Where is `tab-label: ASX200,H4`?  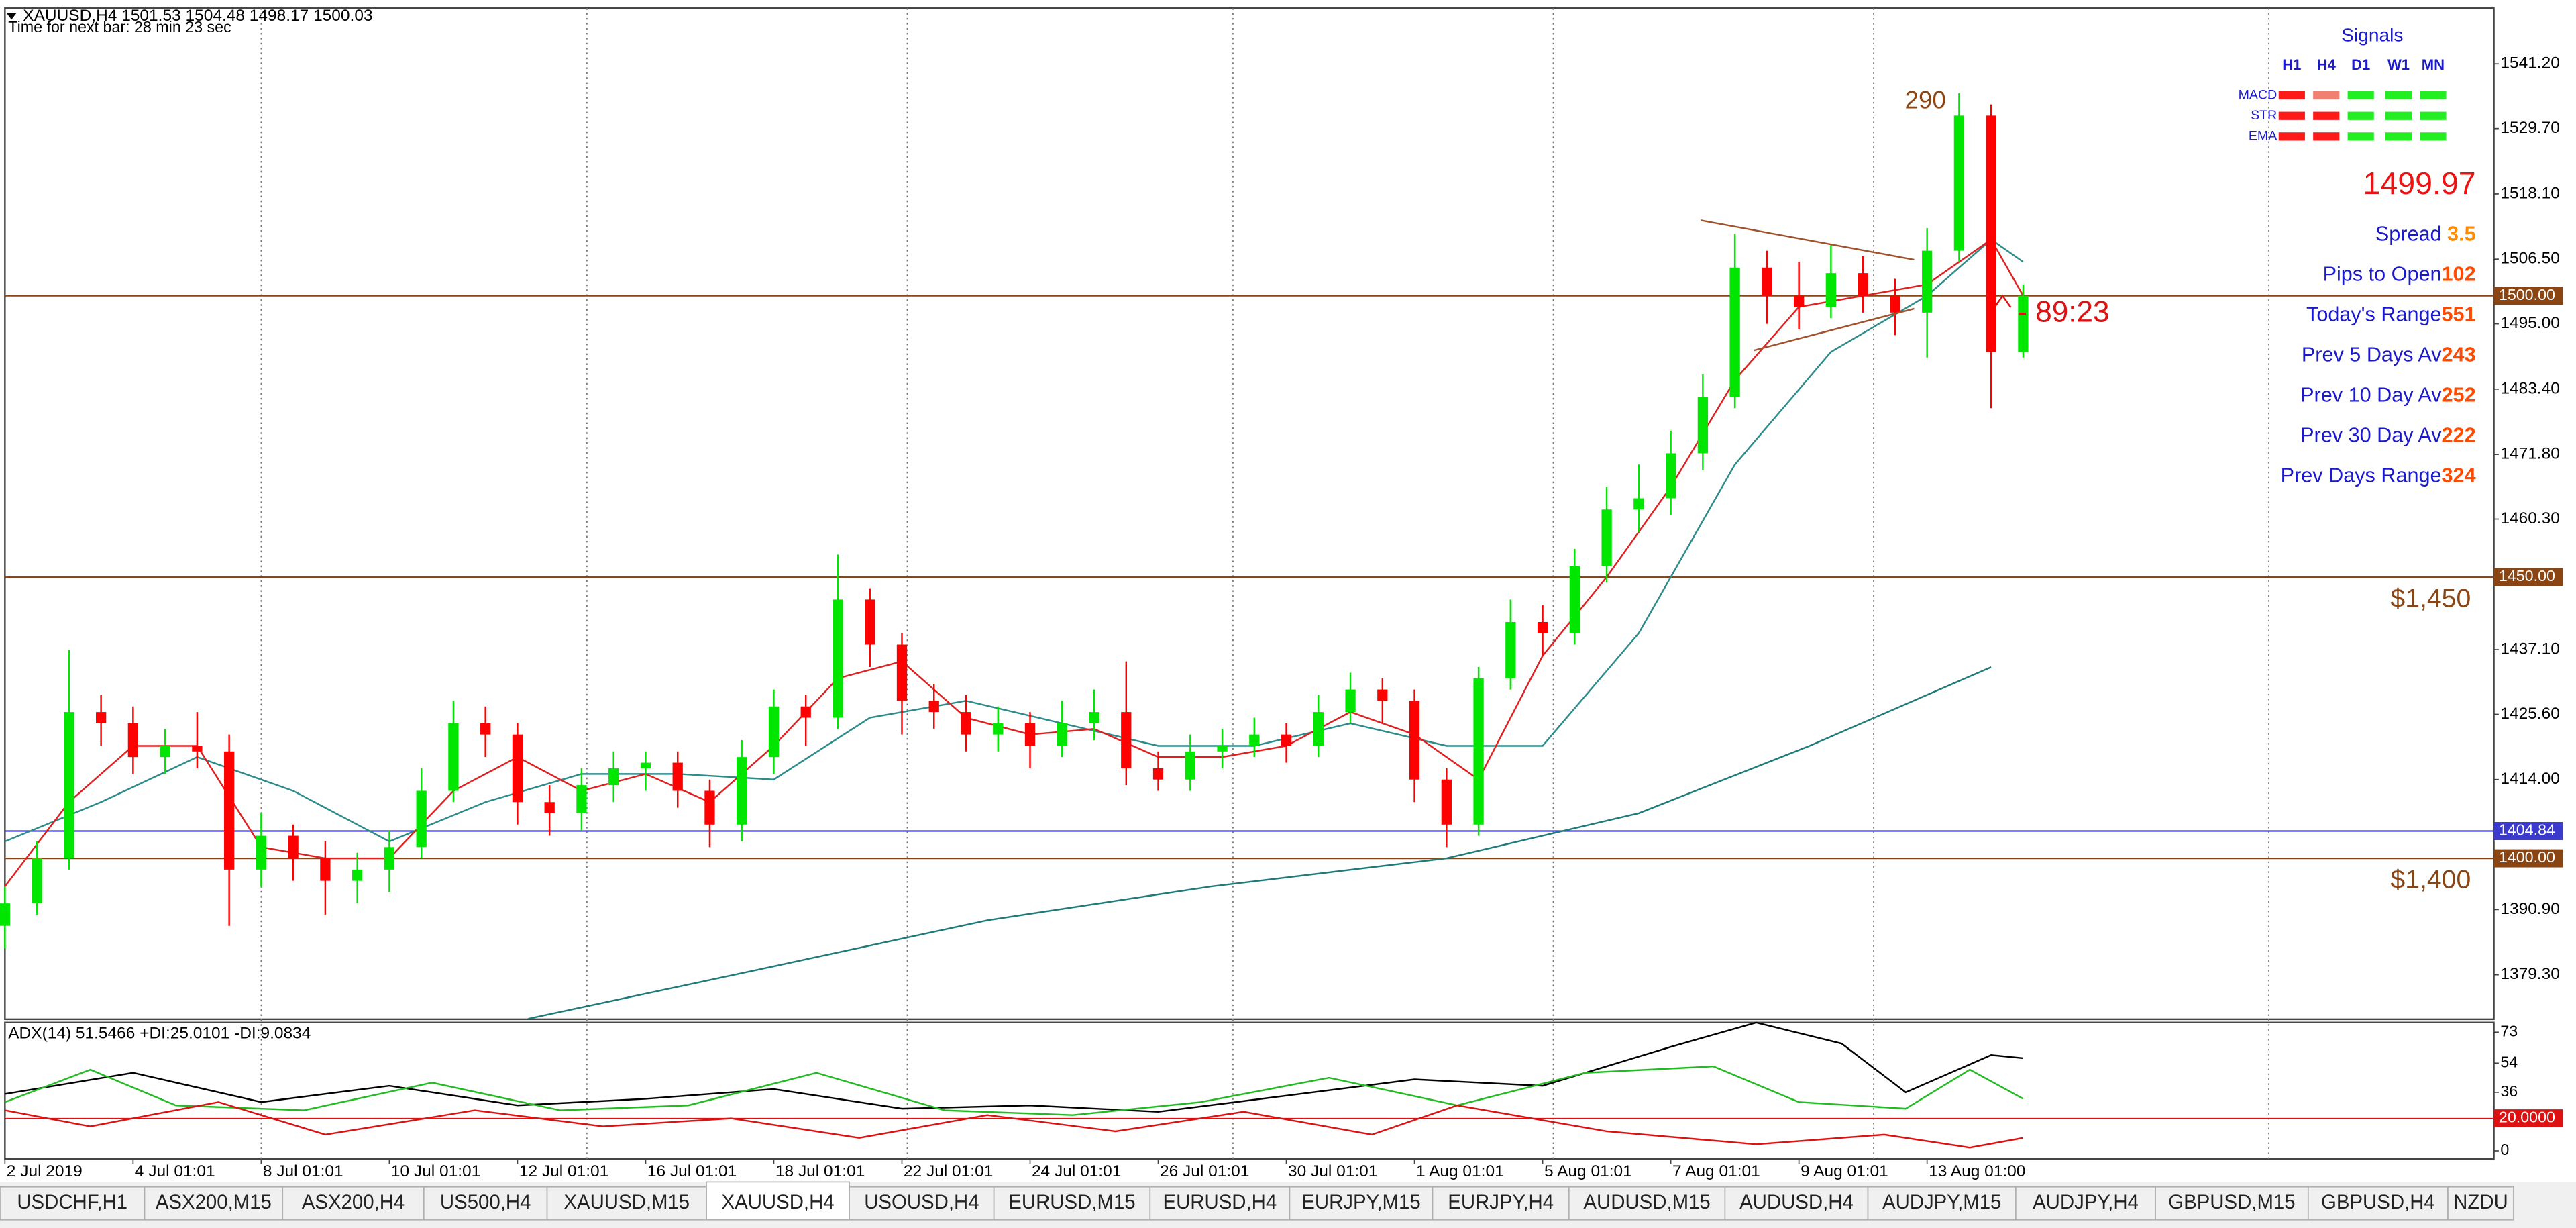
tab-label: ASX200,H4 is located at coordinates (353, 1202).